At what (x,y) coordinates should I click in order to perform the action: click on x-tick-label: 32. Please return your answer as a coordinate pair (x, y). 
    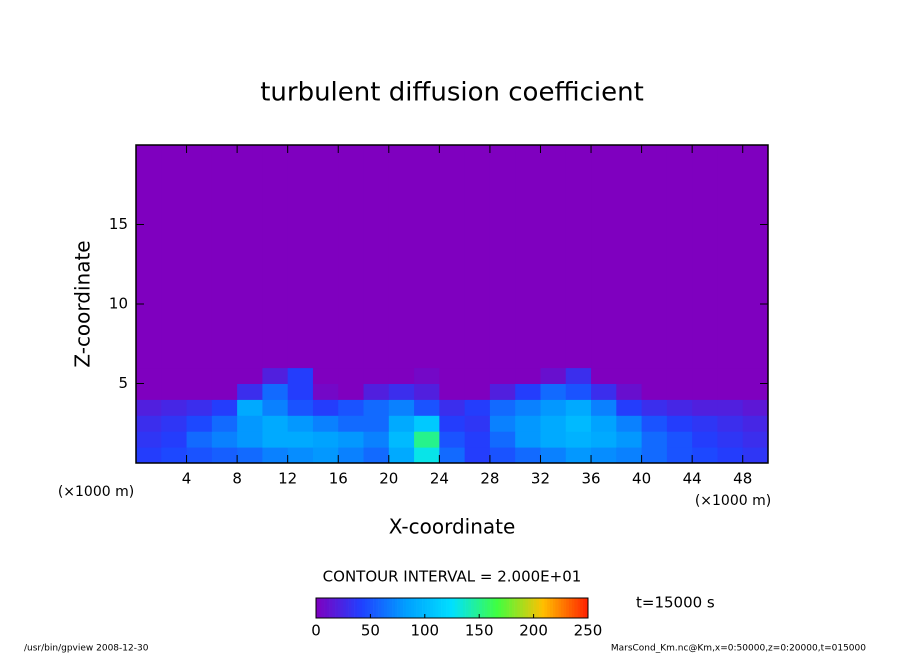
    Looking at the image, I should click on (540, 479).